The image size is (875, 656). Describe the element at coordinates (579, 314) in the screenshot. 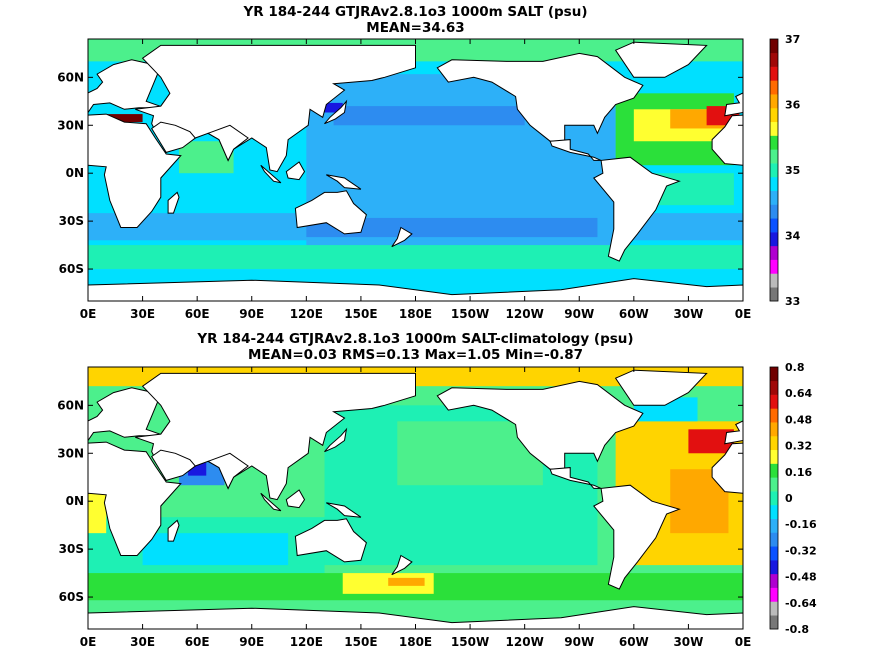

I see `x-tick-label: 90W` at that location.